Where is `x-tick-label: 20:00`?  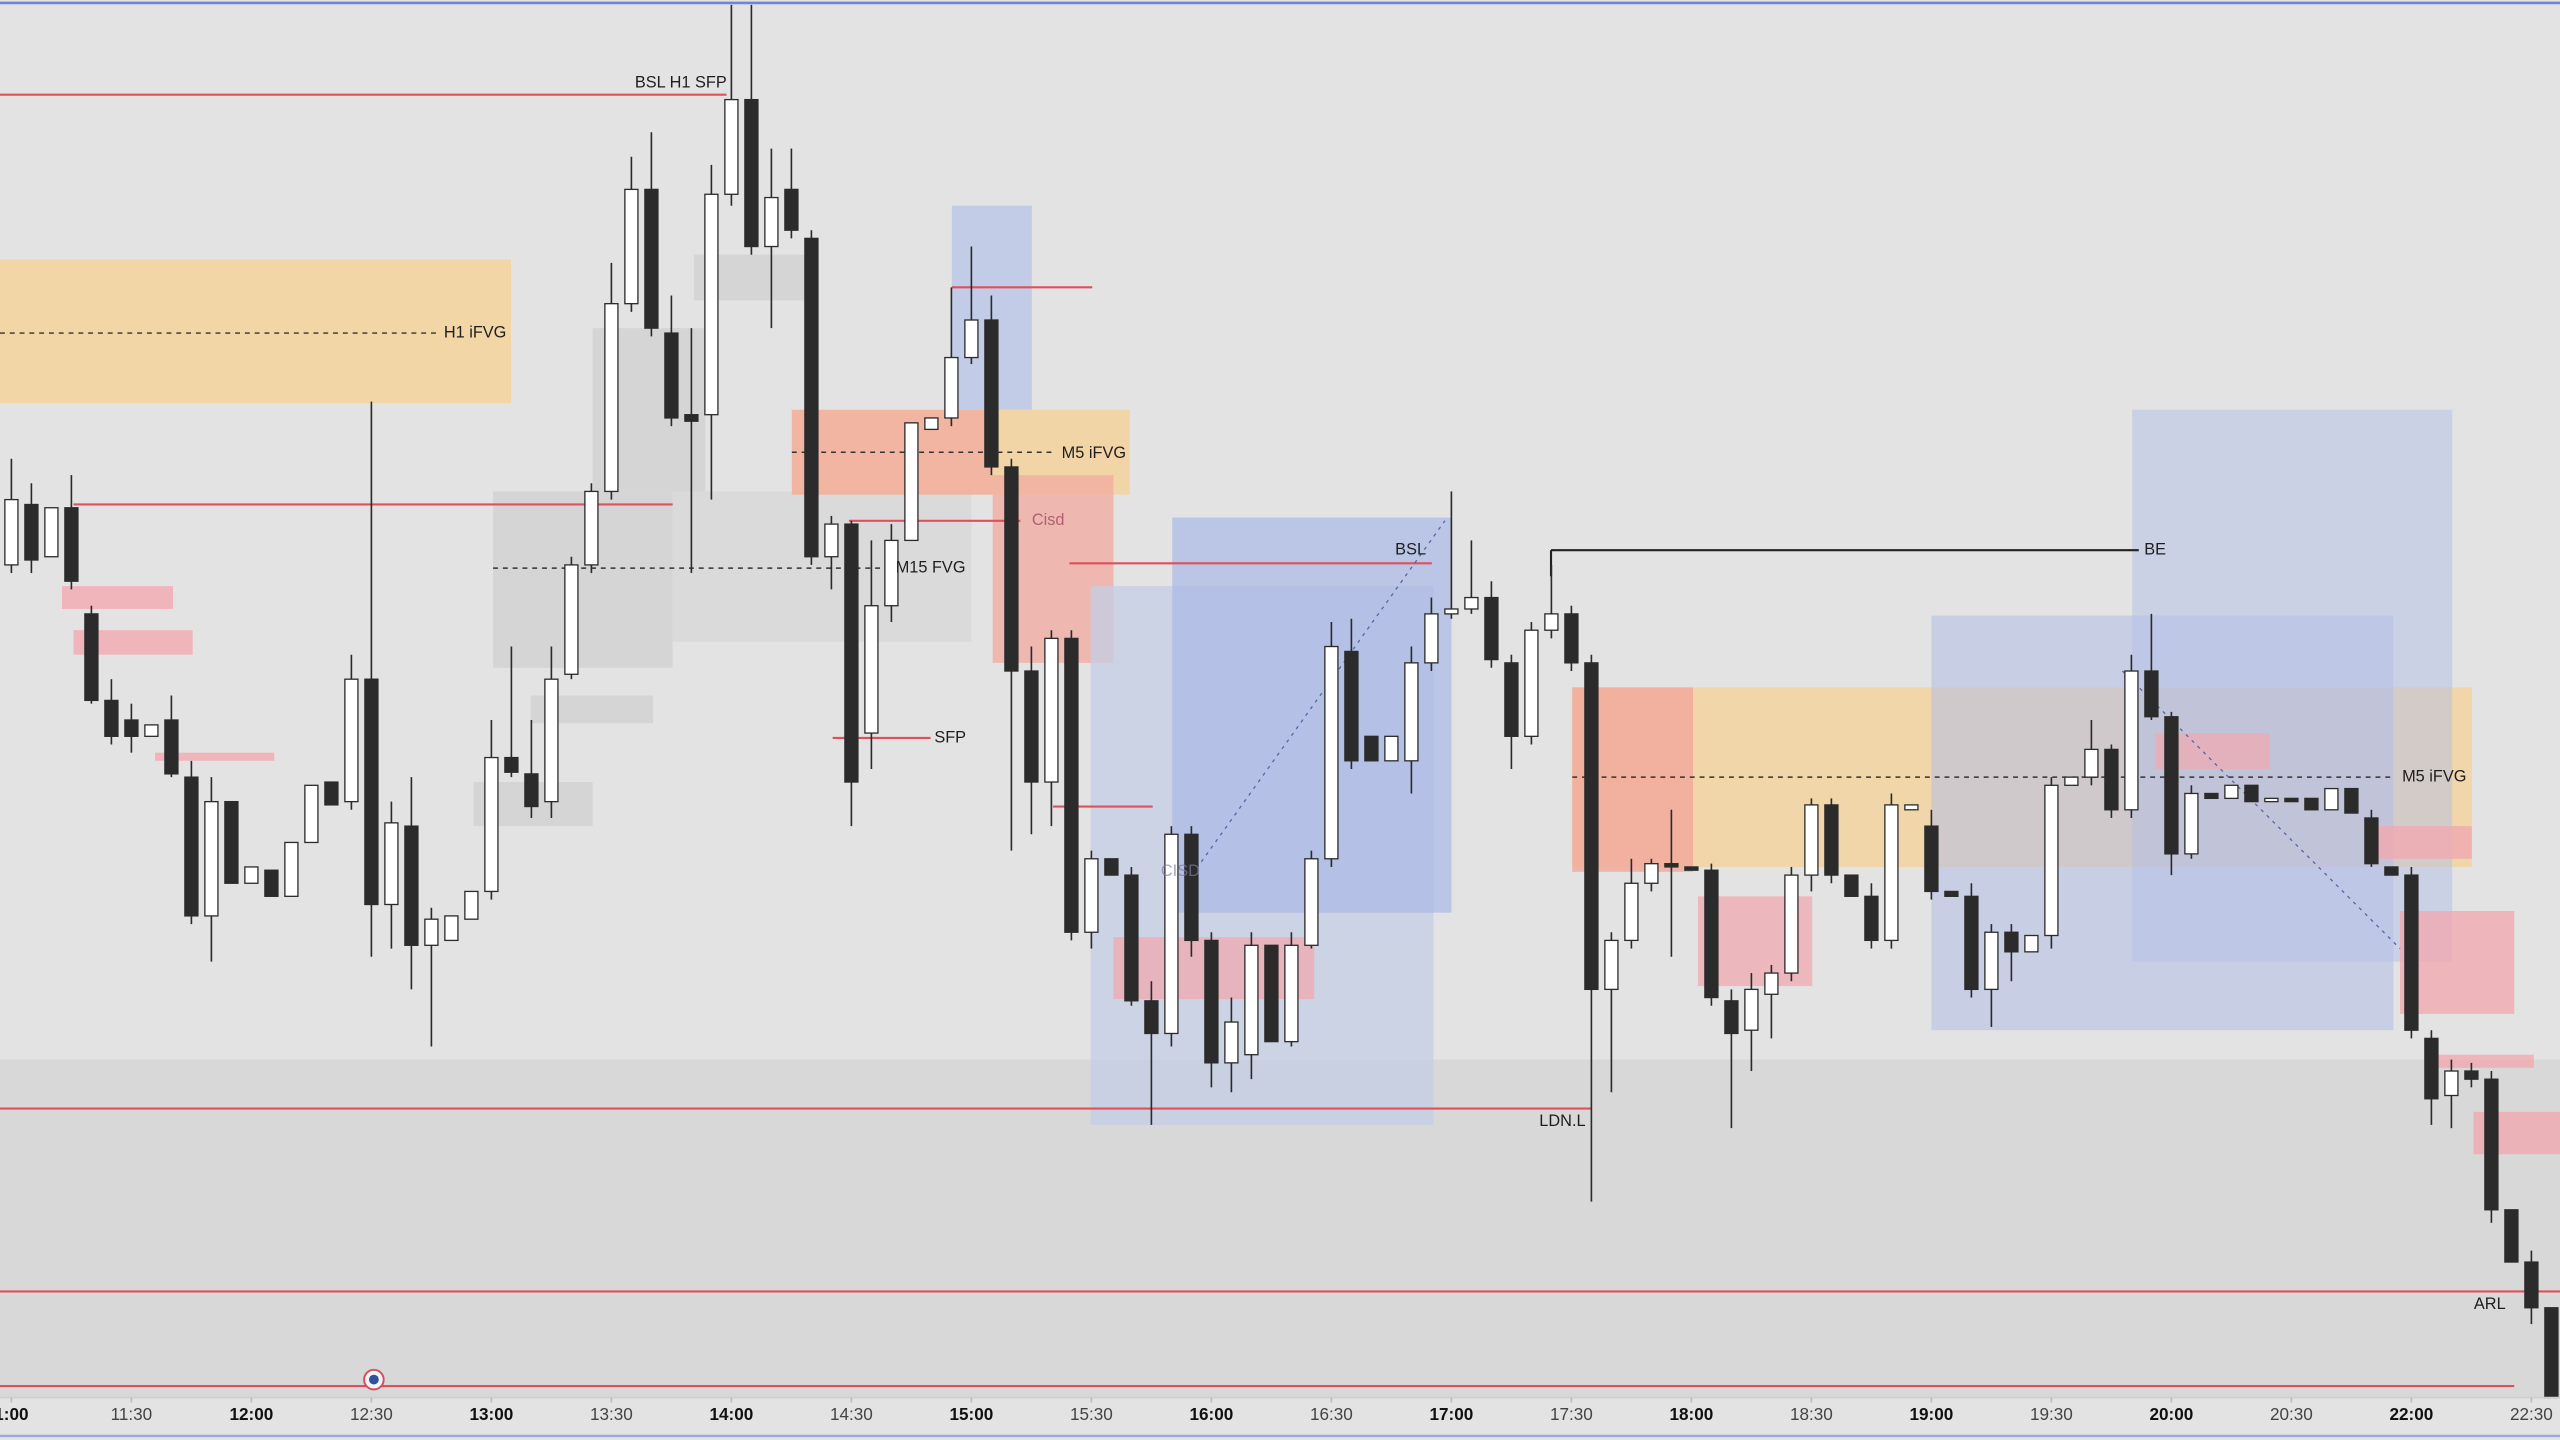 x-tick-label: 20:00 is located at coordinates (2171, 1414).